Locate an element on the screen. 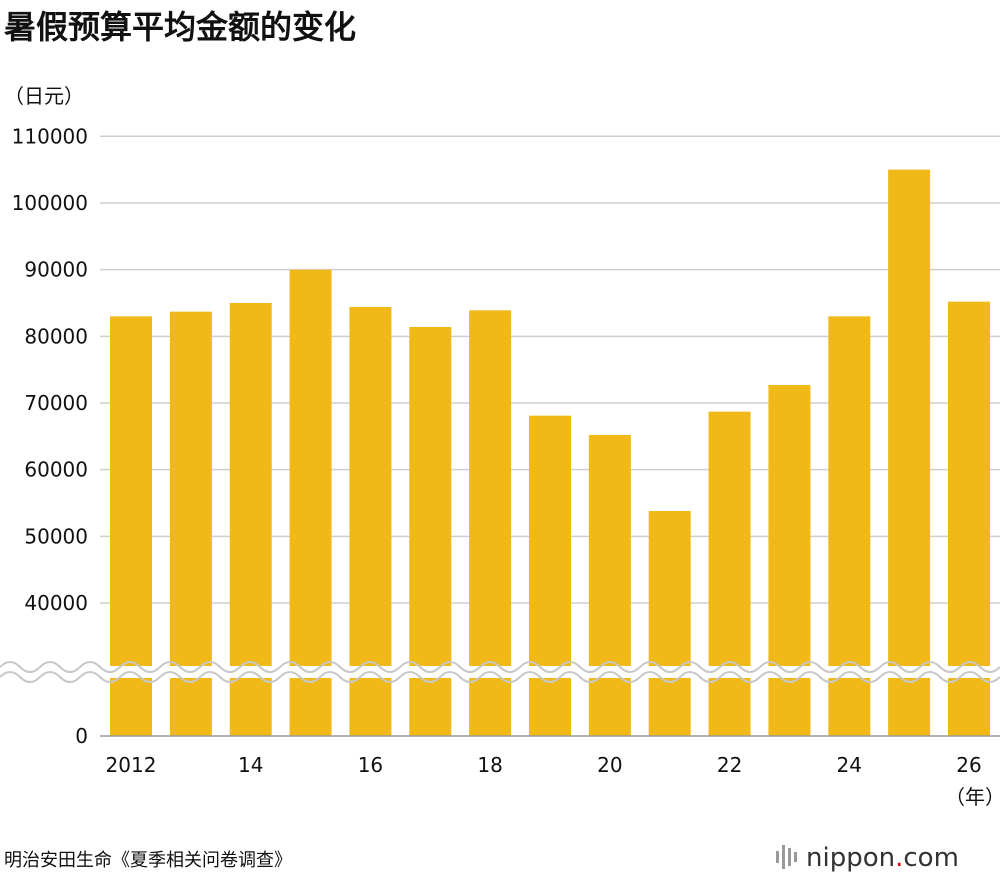  nippon-logo: nippon.com is located at coordinates (867, 858).